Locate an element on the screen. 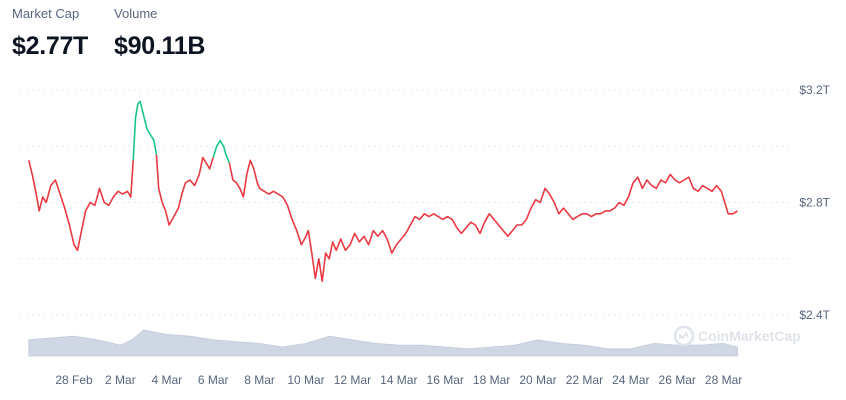 The image size is (846, 400). x-tick-label: 10 Mar is located at coordinates (305, 380).